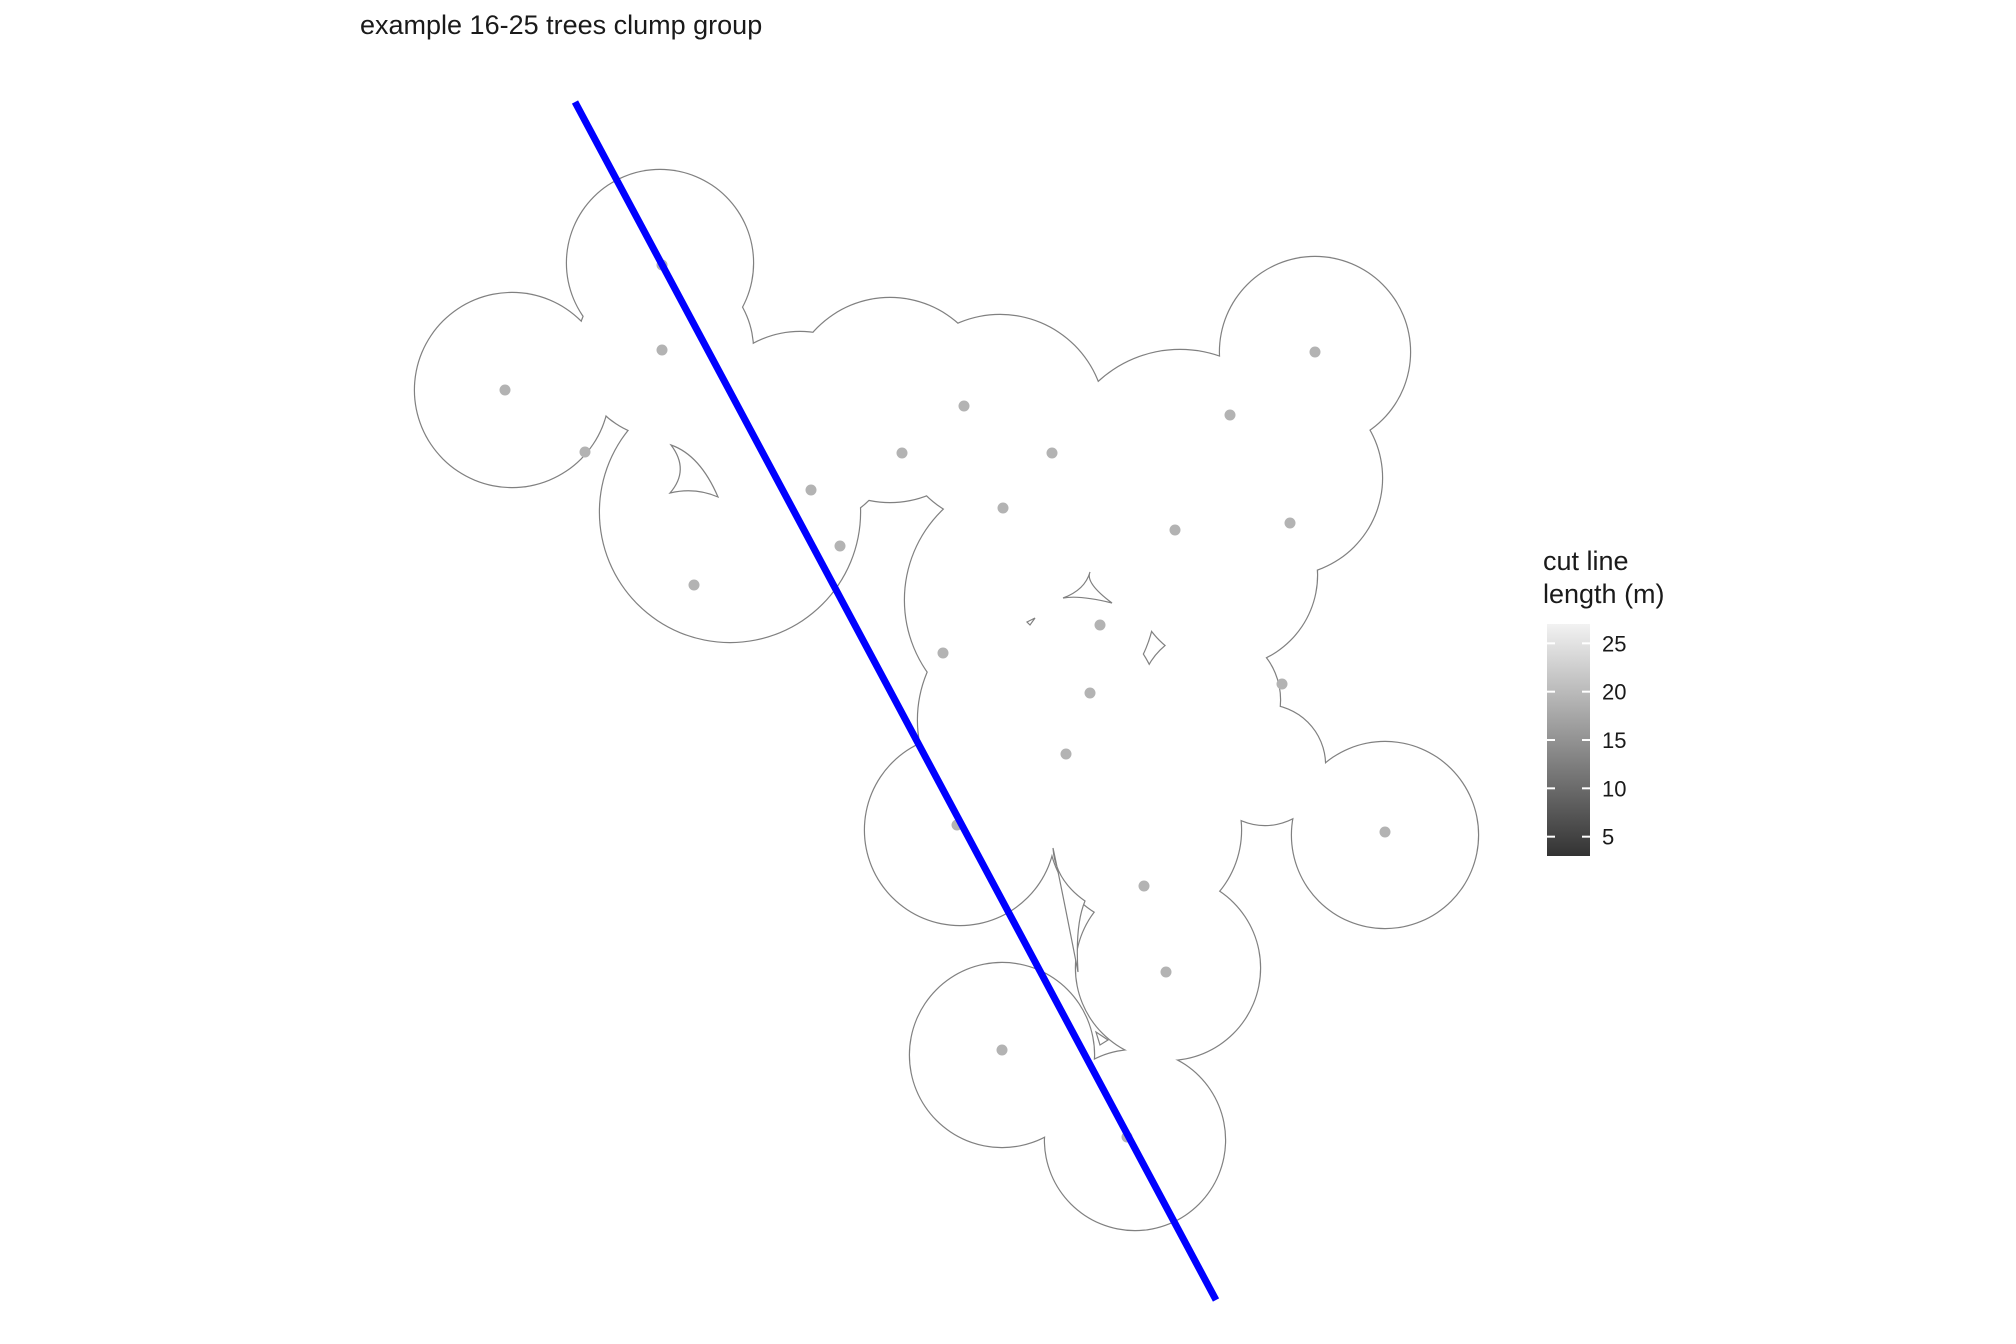  Describe the element at coordinates (1586, 740) in the screenshot. I see `legend: 5 10 15 20 25` at that location.